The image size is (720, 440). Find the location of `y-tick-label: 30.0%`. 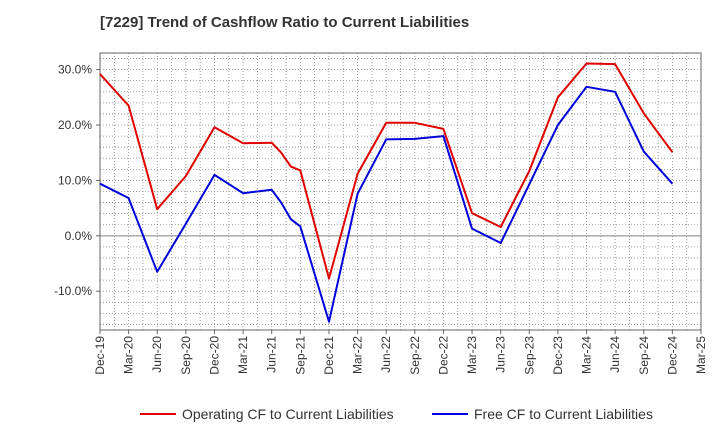

y-tick-label: 30.0% is located at coordinates (75, 70).